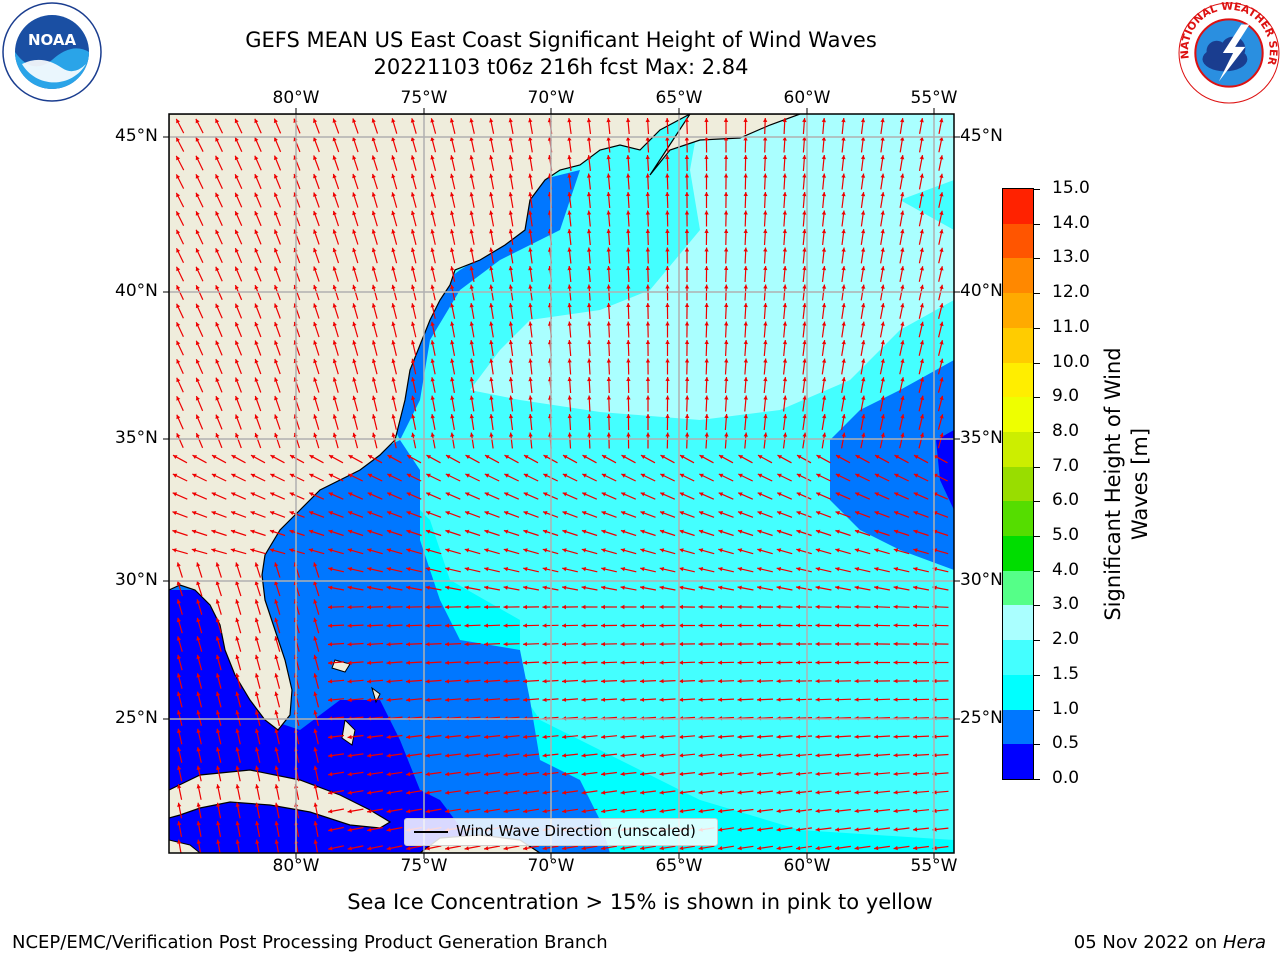  Describe the element at coordinates (1018, 276) in the screenshot. I see `colorbar-segment` at that location.